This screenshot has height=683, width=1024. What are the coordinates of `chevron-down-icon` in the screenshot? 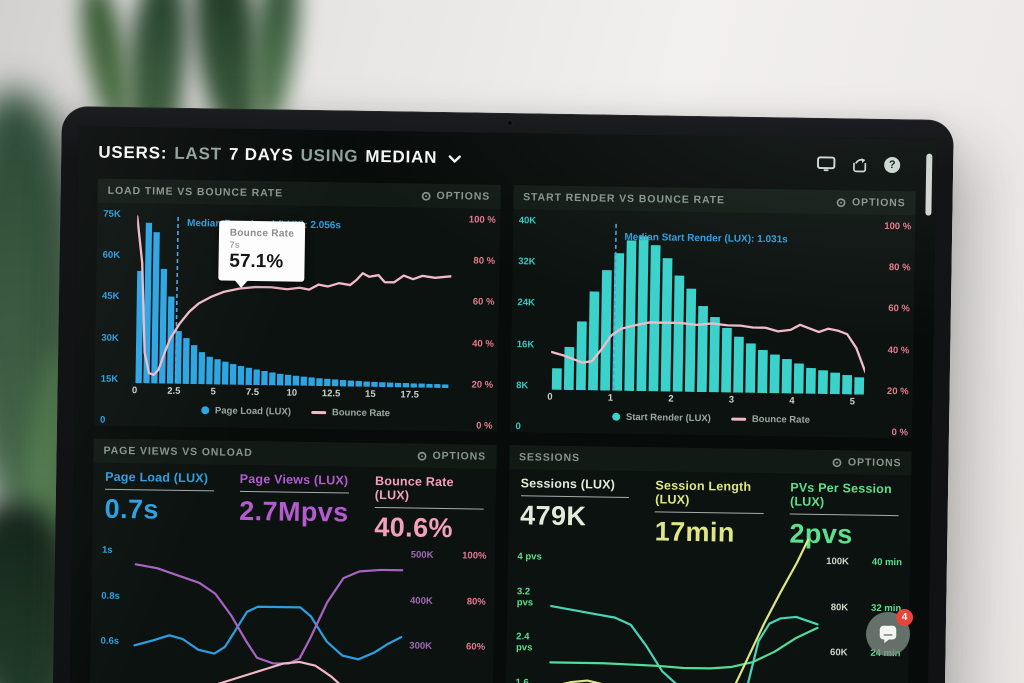 It's located at (454, 158).